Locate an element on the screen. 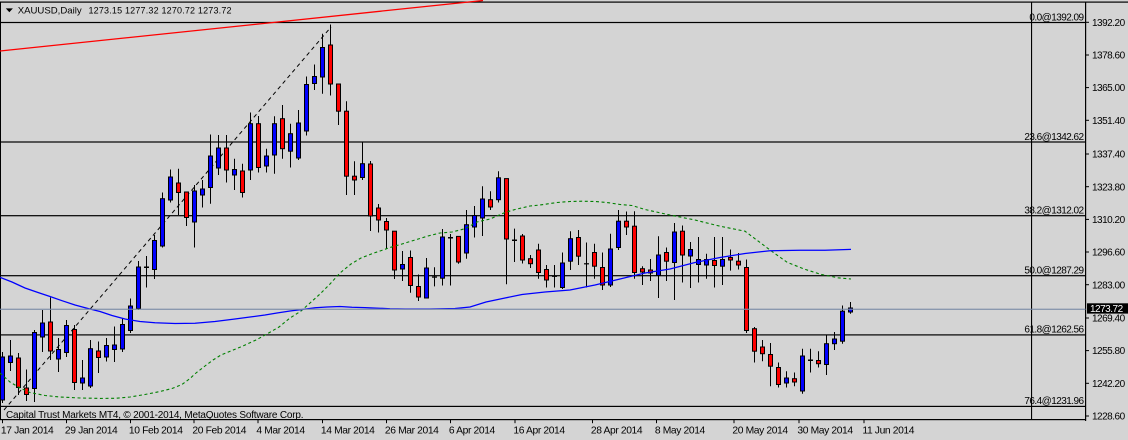 The image size is (1128, 440). svg-text: 14 Mar 2014 is located at coordinates (348, 431).